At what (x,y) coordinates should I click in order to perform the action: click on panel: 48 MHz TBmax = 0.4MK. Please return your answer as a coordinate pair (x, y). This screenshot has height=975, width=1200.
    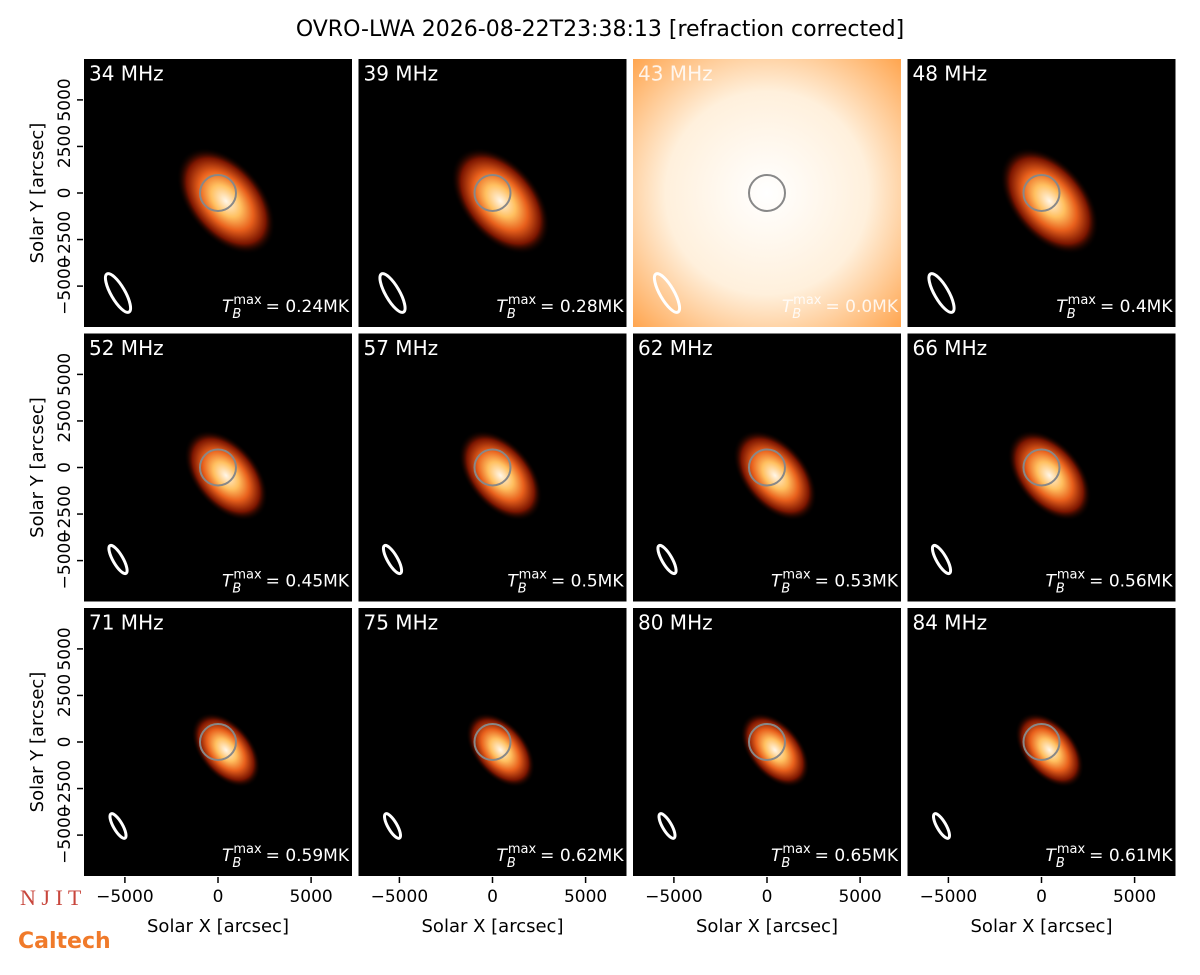
    Looking at the image, I should click on (1041, 193).